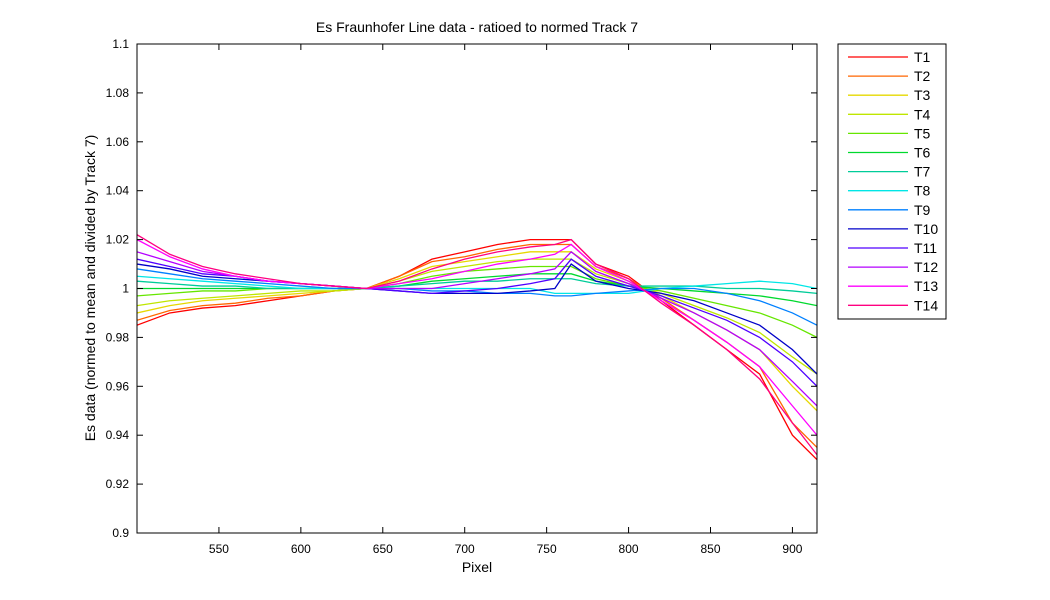 The height and width of the screenshot is (600, 1050). I want to click on legend: T1 T2 T3 T4 T5 T6 T7 T8 T9 T10 T11 T12 T13 T14, so click(892, 181).